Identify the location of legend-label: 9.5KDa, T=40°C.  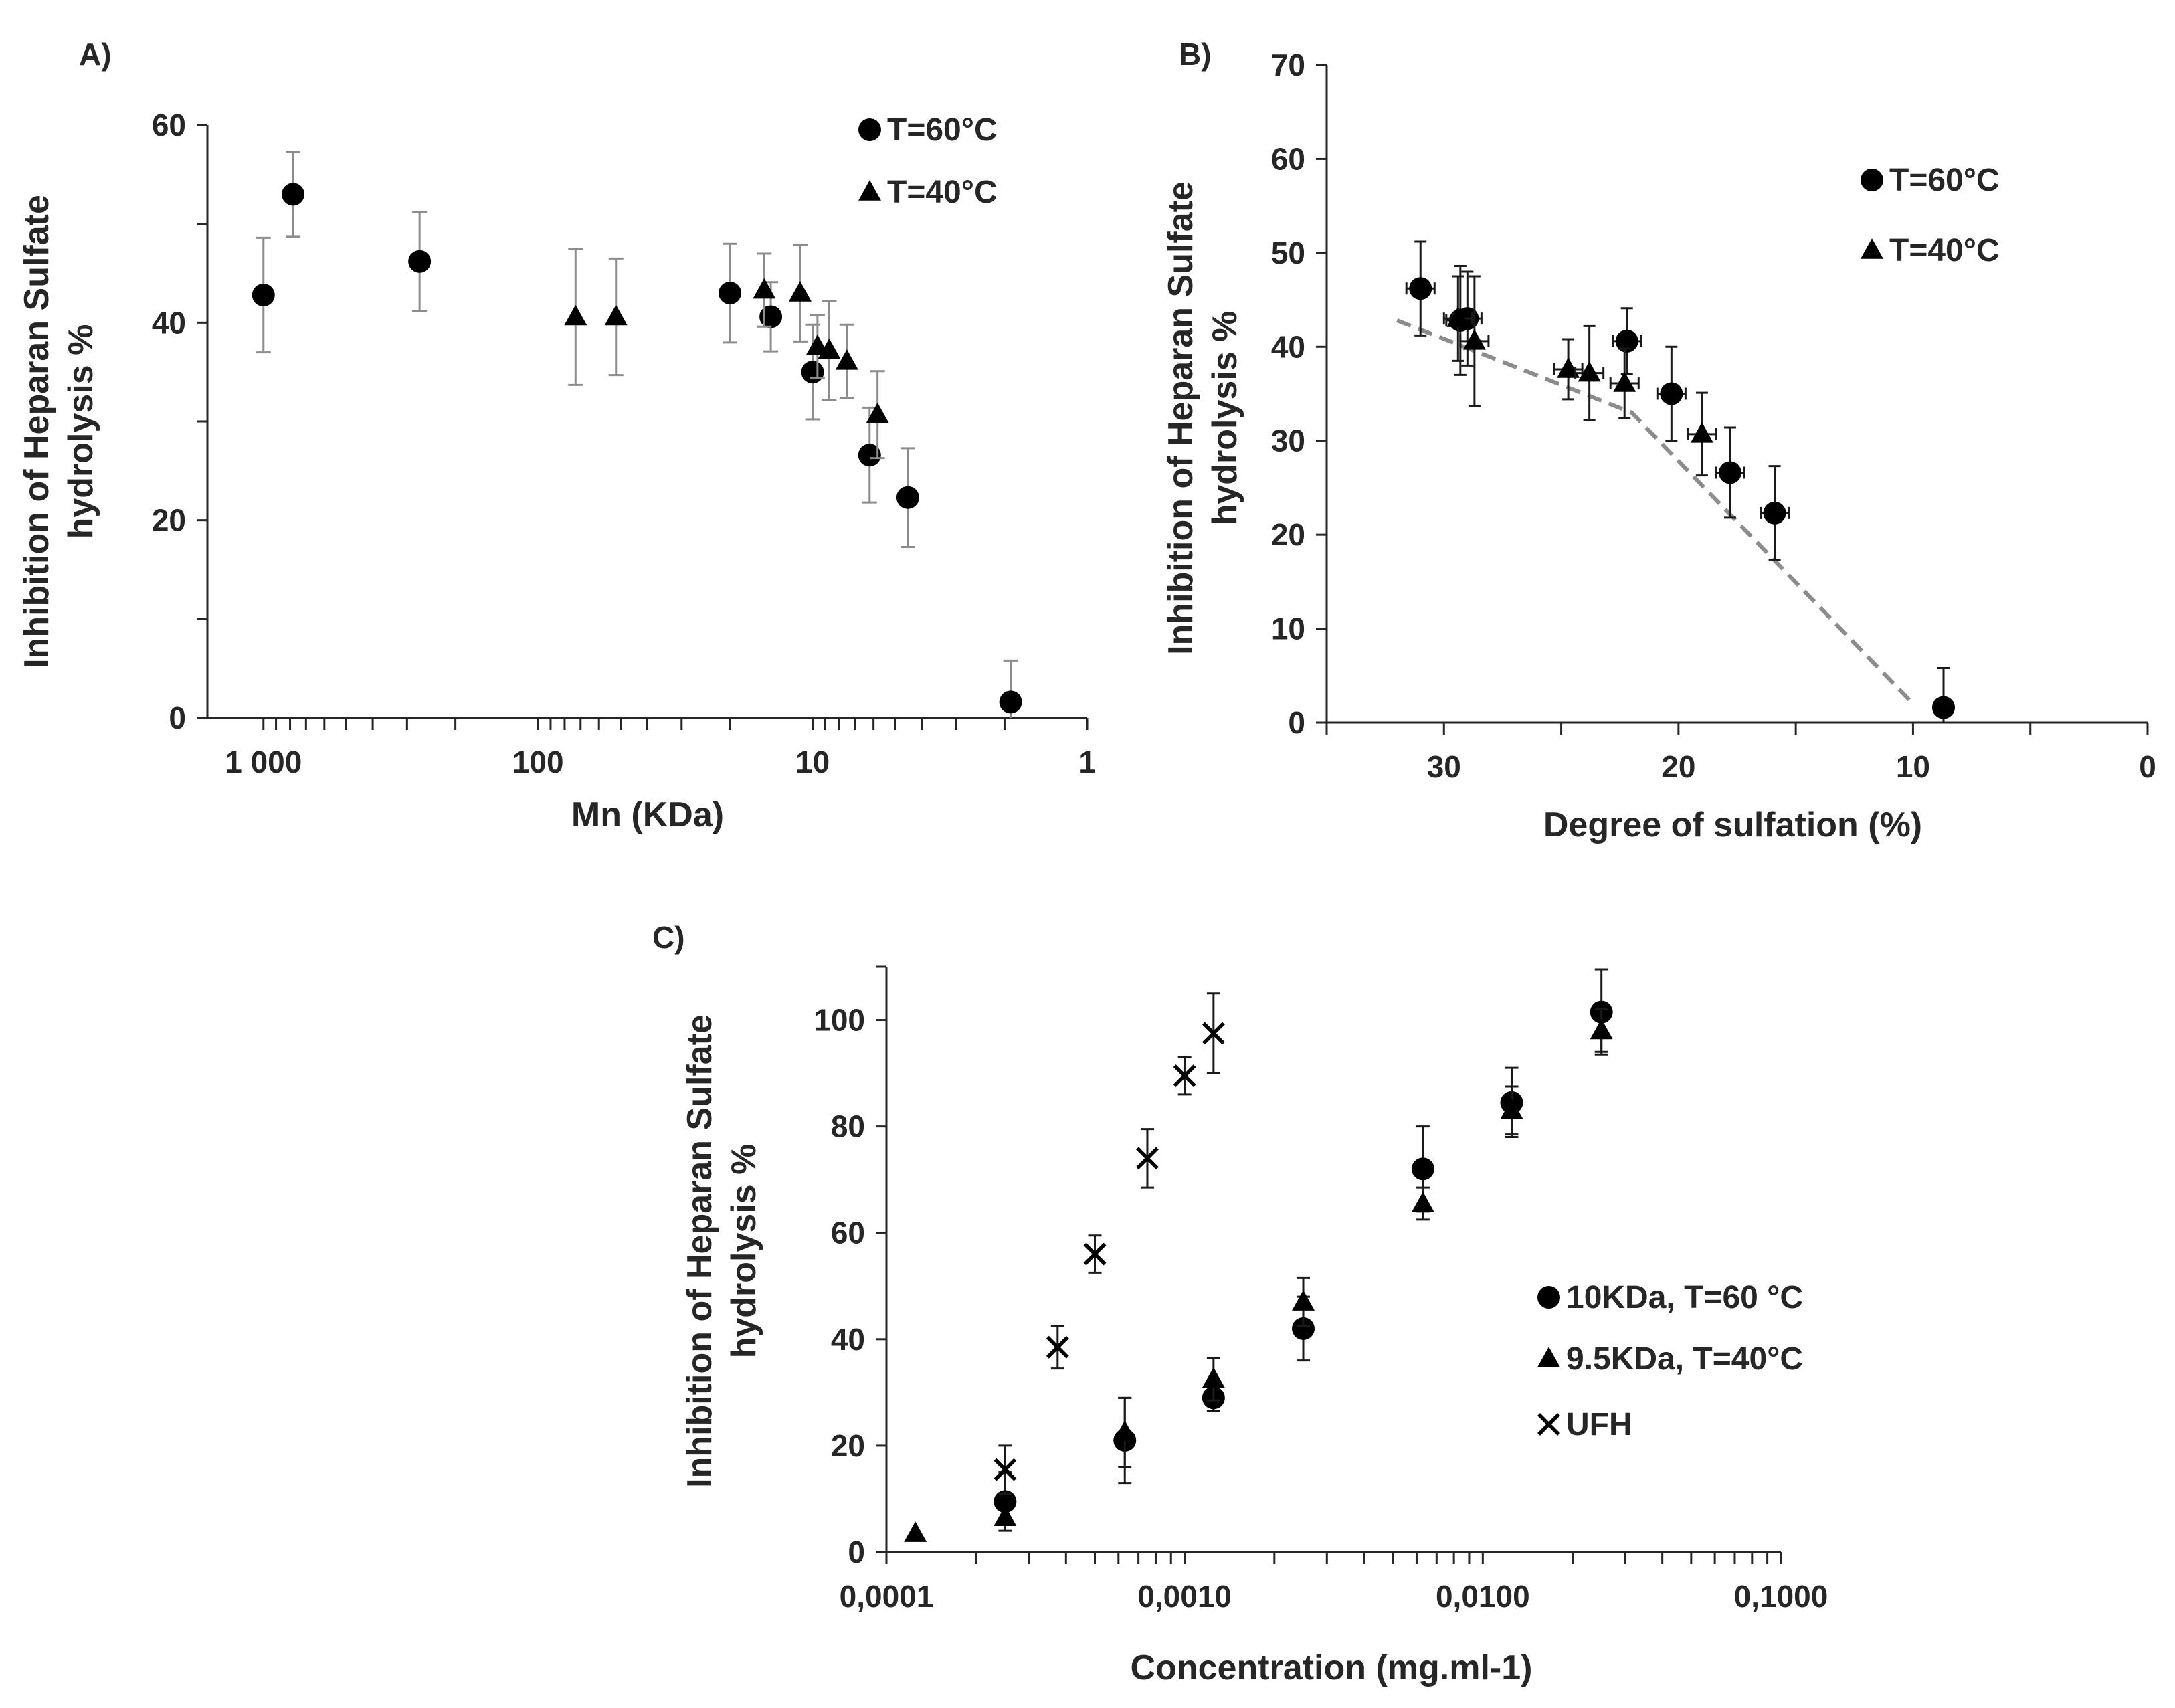
(1684, 1359).